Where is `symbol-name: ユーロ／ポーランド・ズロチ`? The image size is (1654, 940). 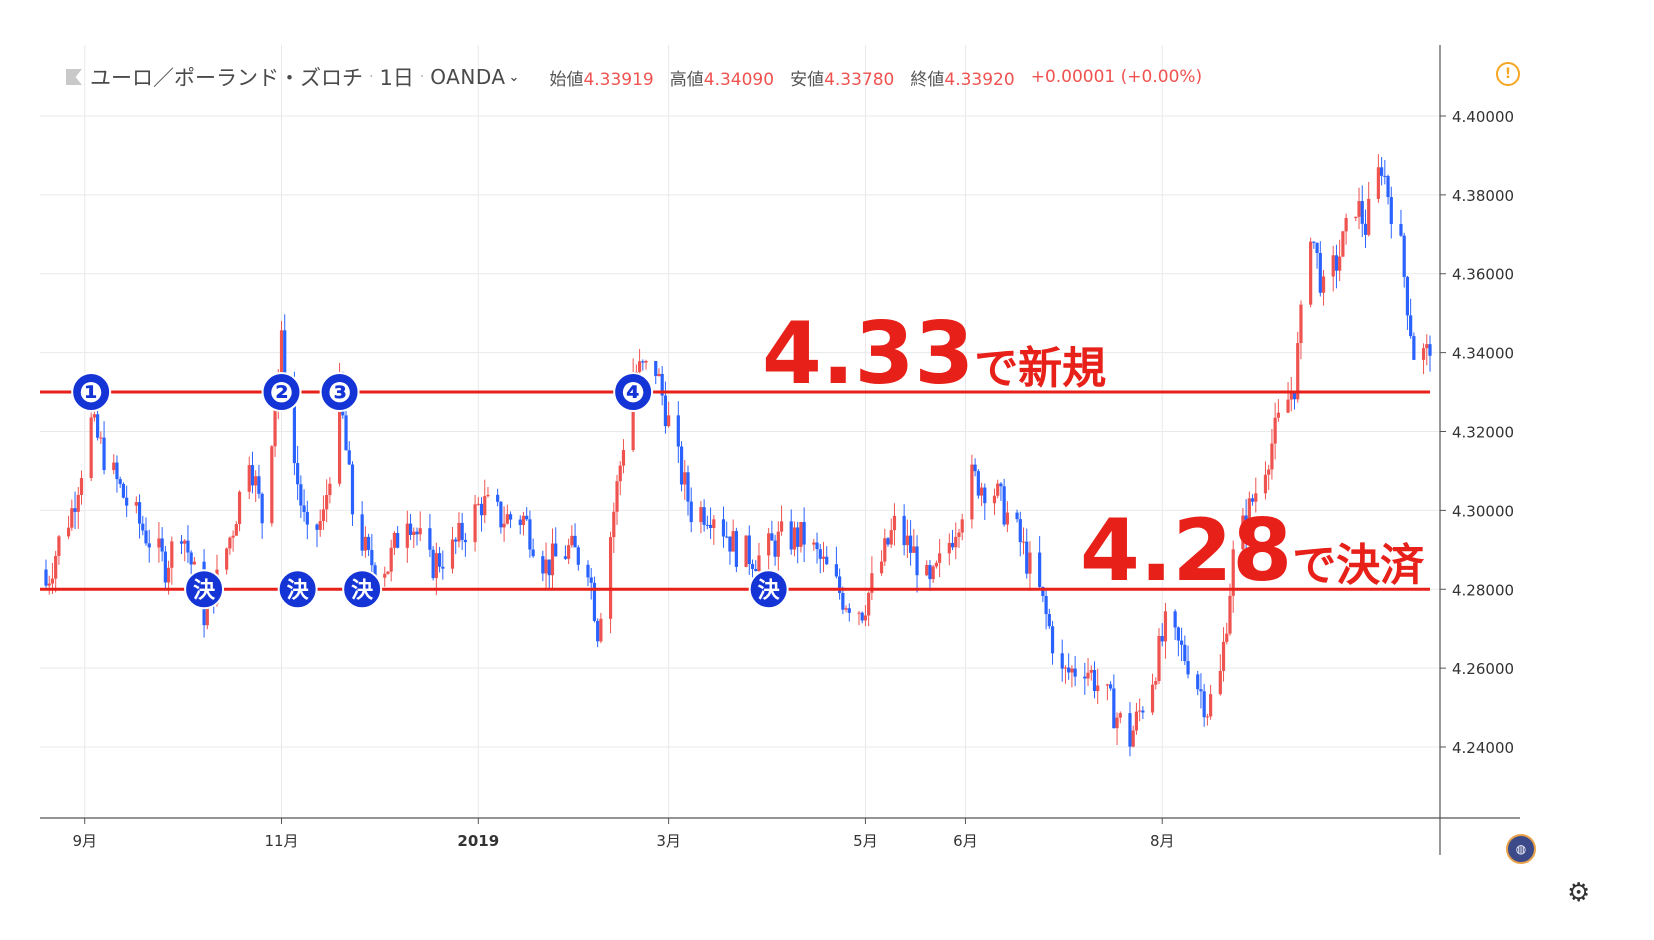 symbol-name: ユーロ／ポーランド・ズロチ is located at coordinates (226, 78).